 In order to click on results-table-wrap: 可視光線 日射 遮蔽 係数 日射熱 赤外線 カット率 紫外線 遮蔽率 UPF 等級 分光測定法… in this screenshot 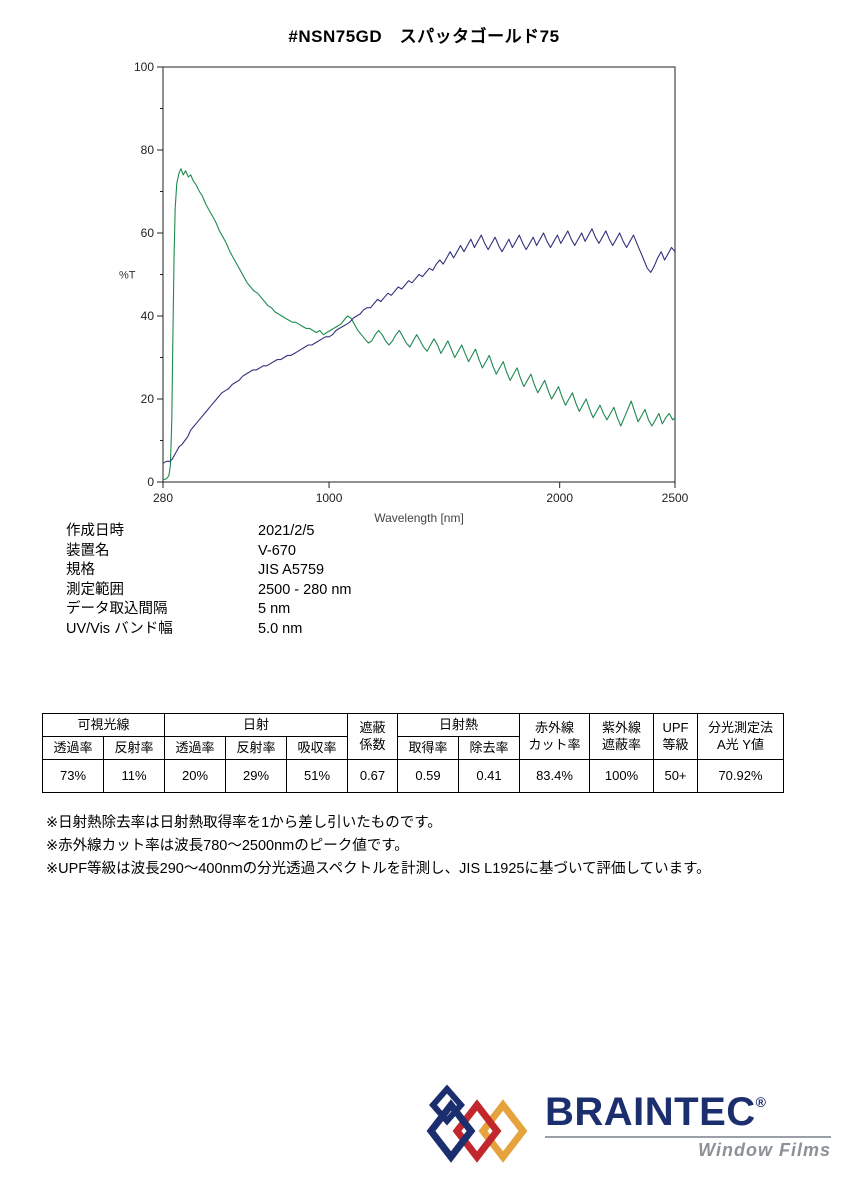, I will do `click(413, 753)`.